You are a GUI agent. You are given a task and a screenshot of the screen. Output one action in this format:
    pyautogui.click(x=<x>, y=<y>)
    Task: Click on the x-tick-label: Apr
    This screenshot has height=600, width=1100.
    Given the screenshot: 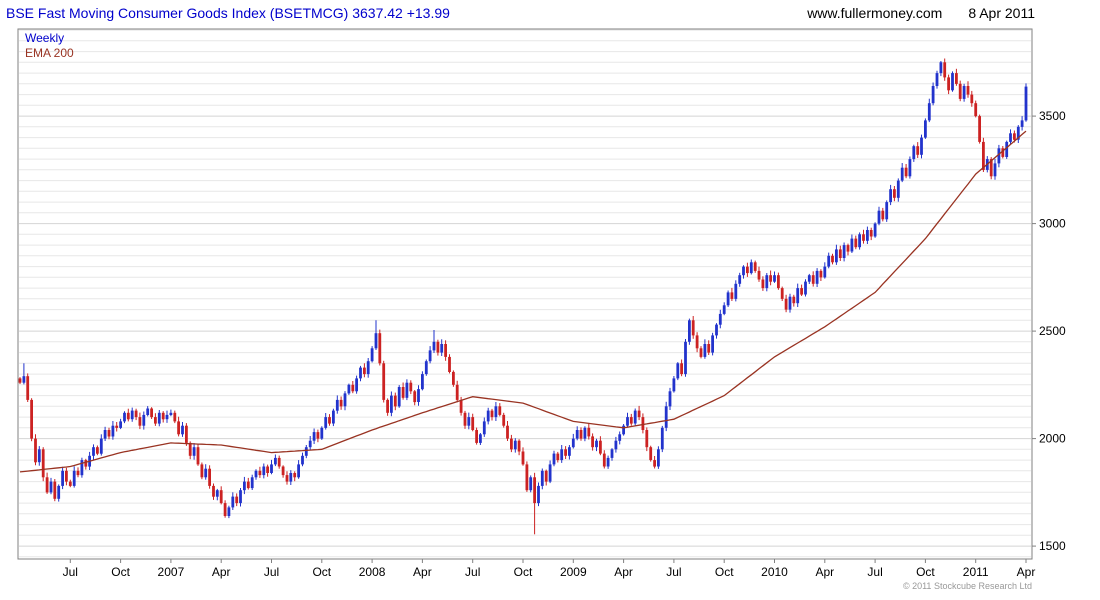 What is the action you would take?
    pyautogui.click(x=221, y=572)
    